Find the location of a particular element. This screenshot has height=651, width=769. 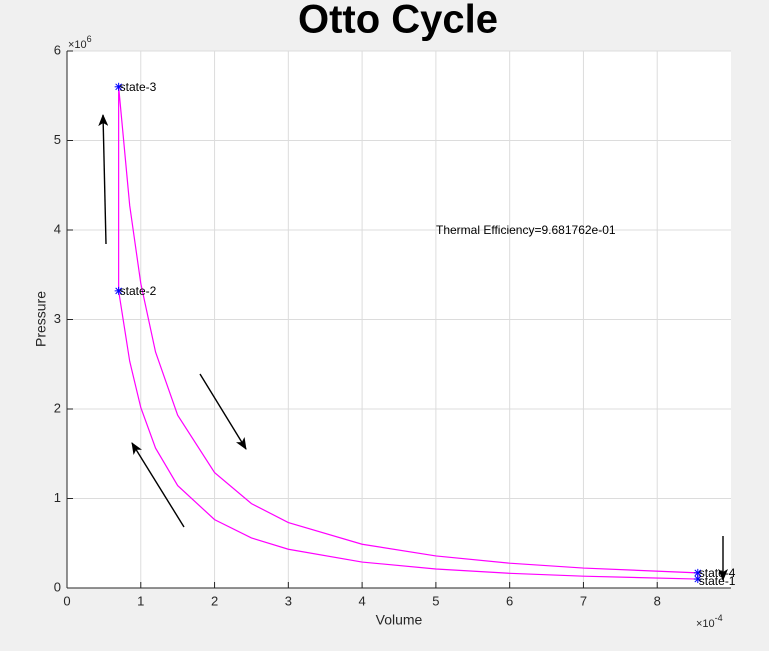

y-tick-label: 5 is located at coordinates (57, 139).